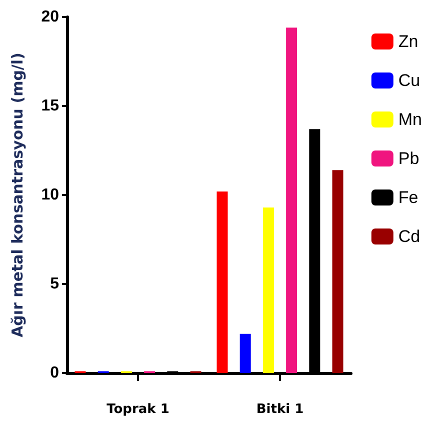 This screenshot has height=441, width=429. What do you see at coordinates (409, 80) in the screenshot?
I see `legend-label: Cu` at bounding box center [409, 80].